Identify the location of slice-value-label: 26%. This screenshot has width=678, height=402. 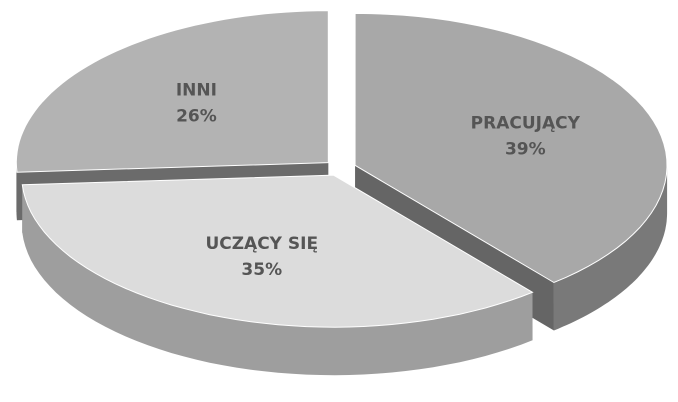
(196, 116).